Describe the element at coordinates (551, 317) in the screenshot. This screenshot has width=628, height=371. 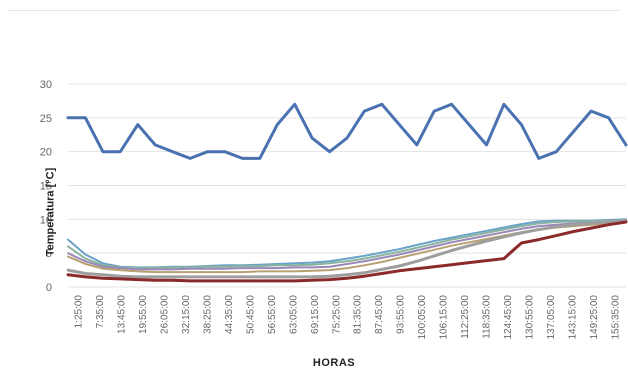
I see `x-tick-label: 137:05:00` at that location.